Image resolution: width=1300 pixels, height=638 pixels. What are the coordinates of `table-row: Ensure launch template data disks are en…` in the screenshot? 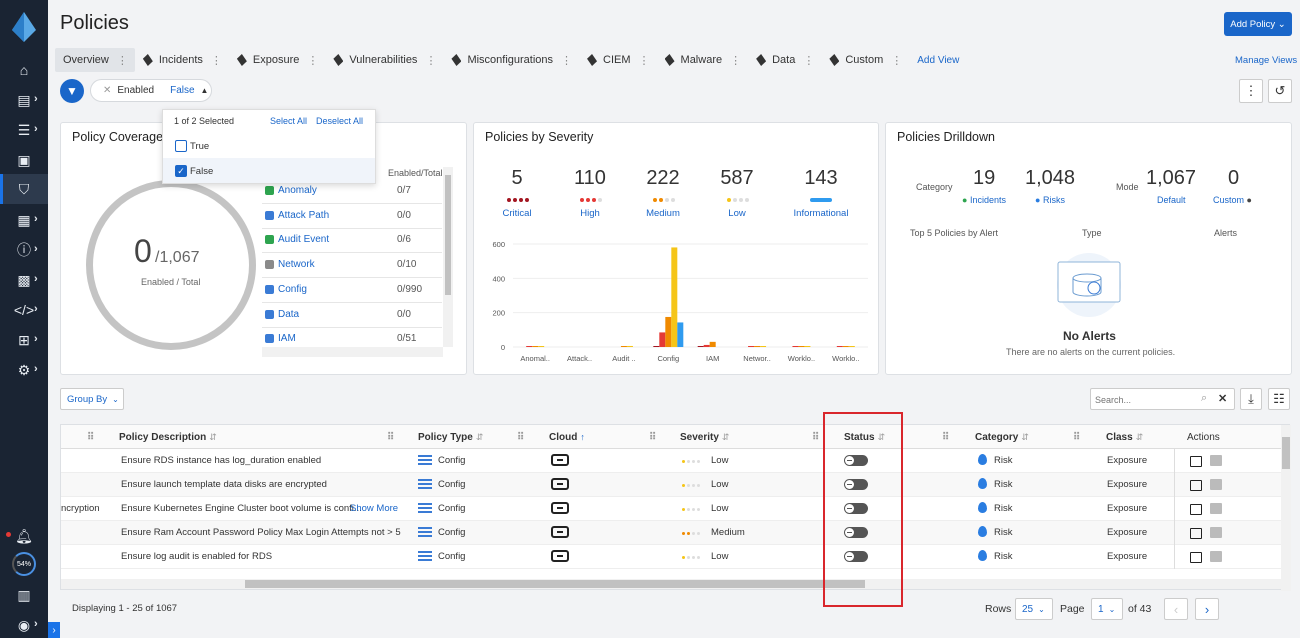 It's located at (671, 485).